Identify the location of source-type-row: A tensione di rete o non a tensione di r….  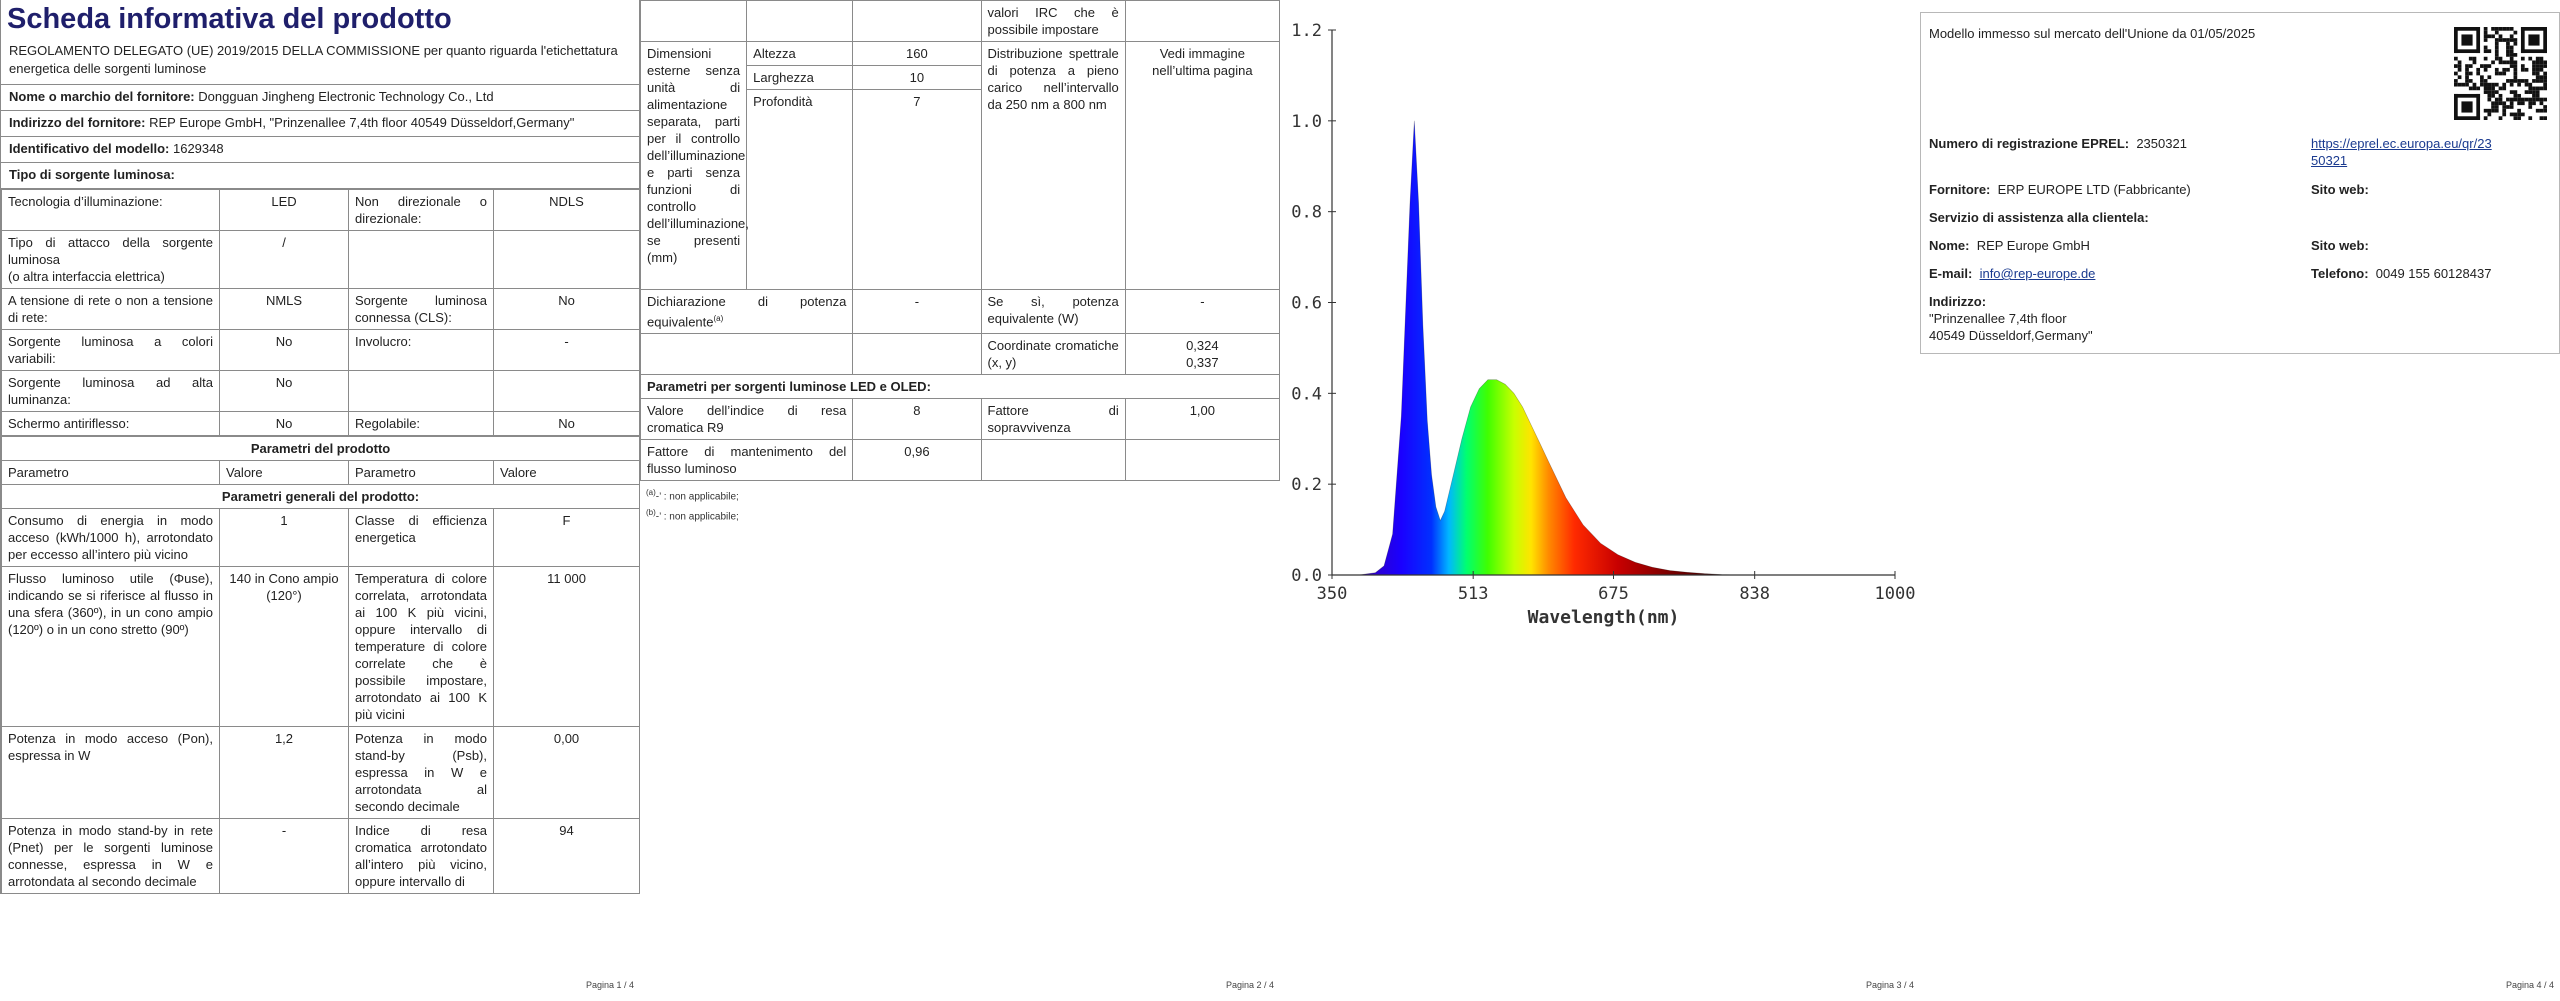
(320, 309).